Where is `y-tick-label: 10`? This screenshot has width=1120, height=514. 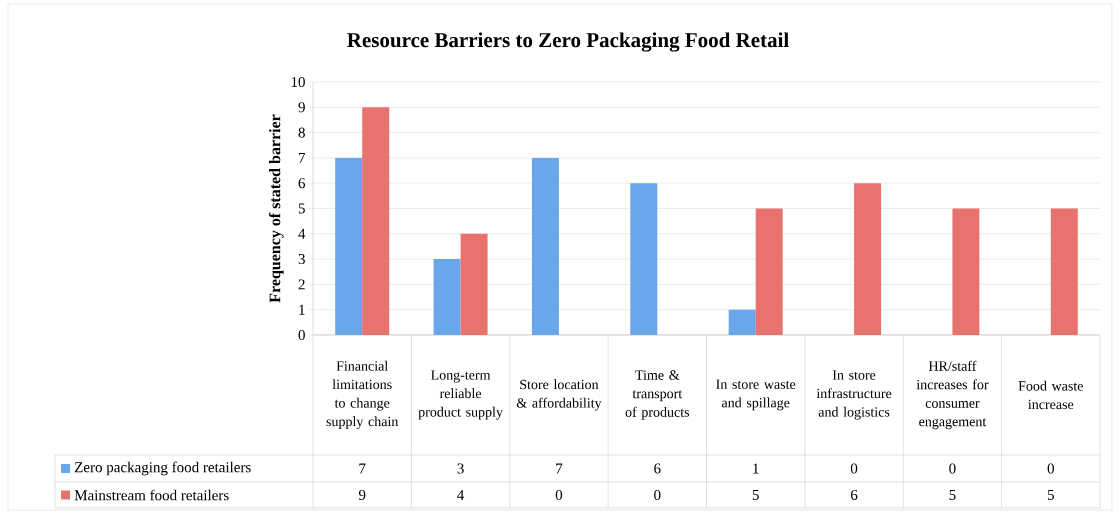 y-tick-label: 10 is located at coordinates (298, 82).